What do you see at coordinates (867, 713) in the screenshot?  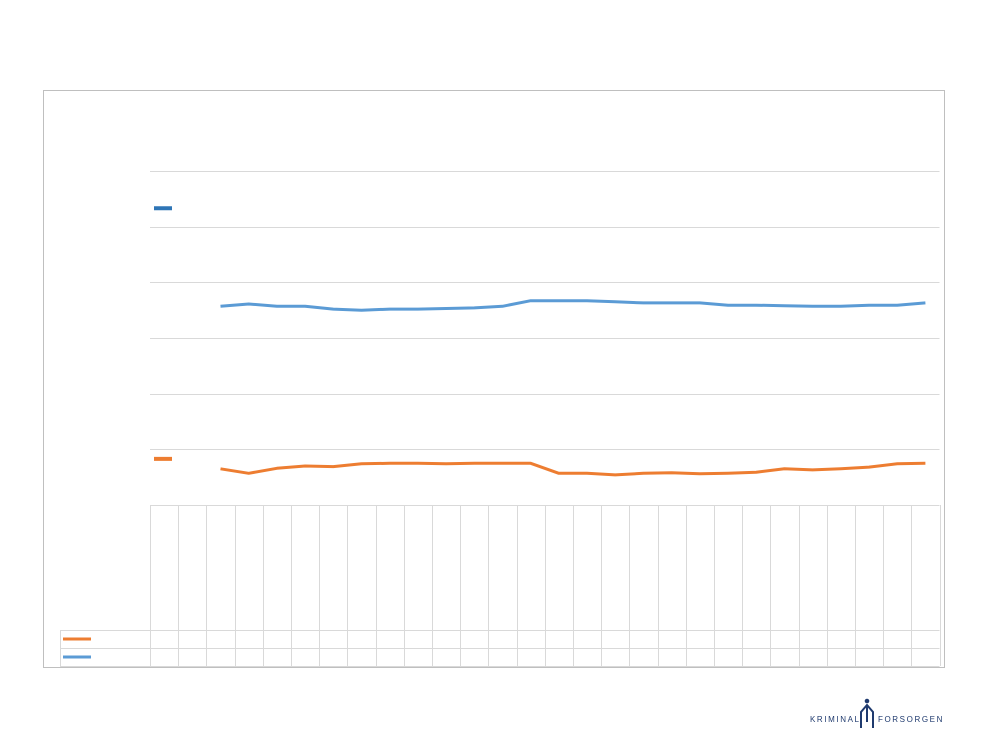 I see `logo-icon` at bounding box center [867, 713].